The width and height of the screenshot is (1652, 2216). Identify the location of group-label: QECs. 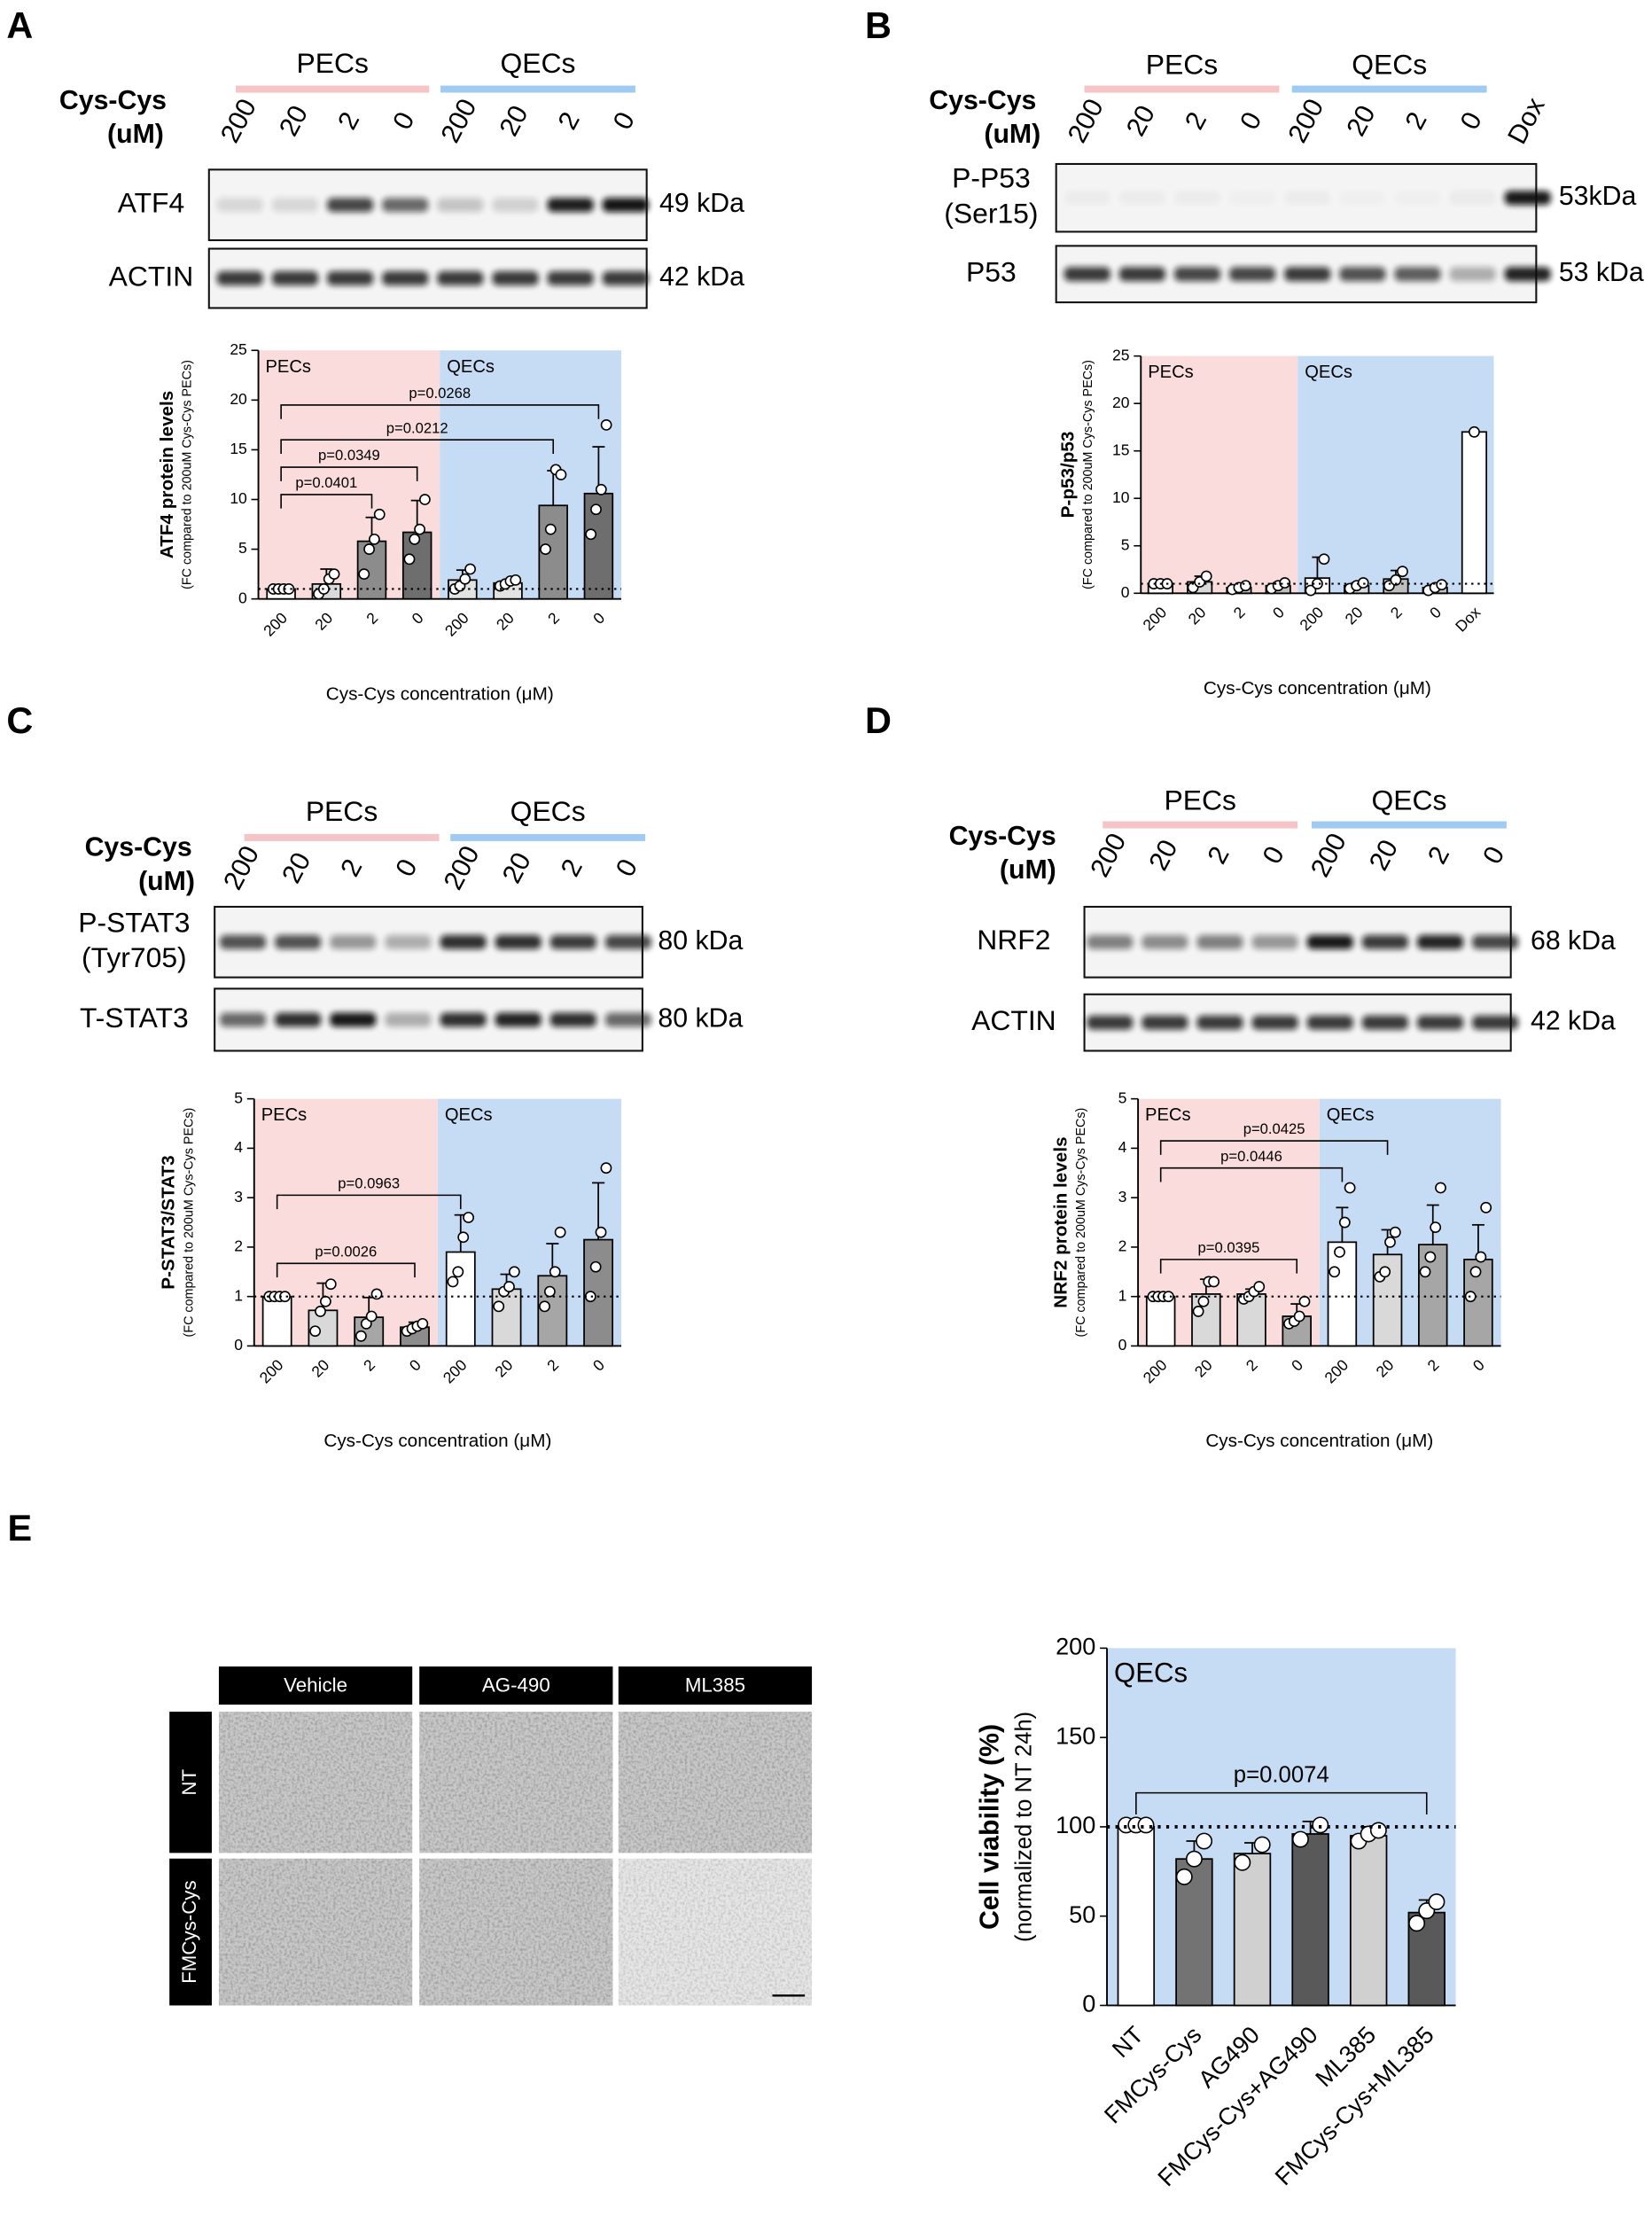
(1408, 800).